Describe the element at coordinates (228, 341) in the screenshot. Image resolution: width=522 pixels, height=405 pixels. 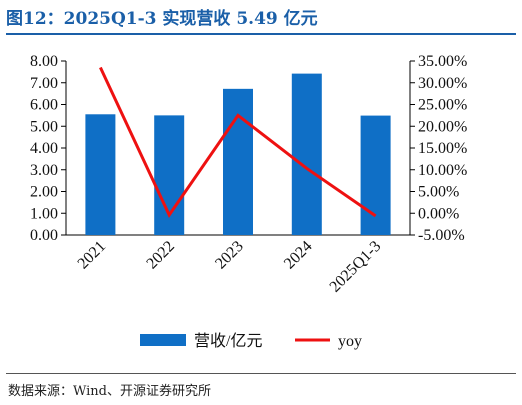
I see `legend-bar-label: 营收/亿元` at that location.